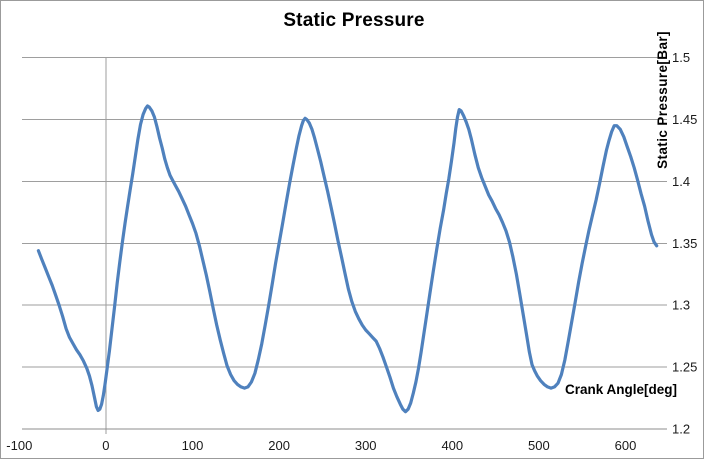  Describe the element at coordinates (193, 445) in the screenshot. I see `x-tick-label: 100` at that location.